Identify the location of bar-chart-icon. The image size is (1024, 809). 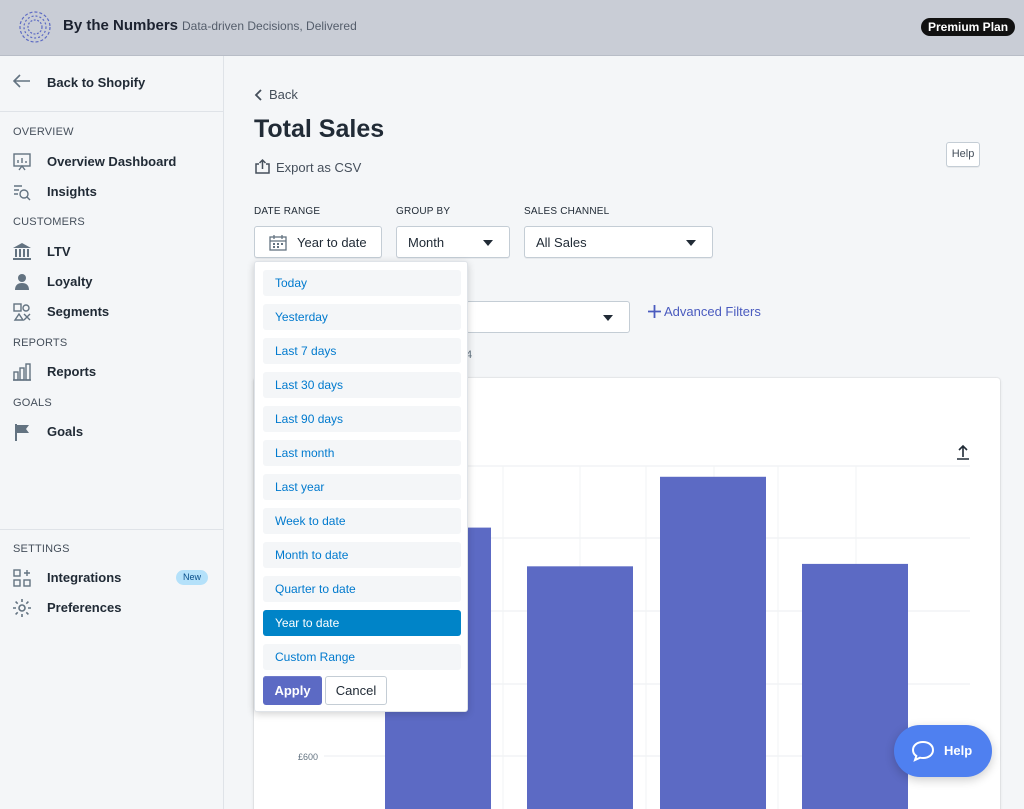
(22, 372).